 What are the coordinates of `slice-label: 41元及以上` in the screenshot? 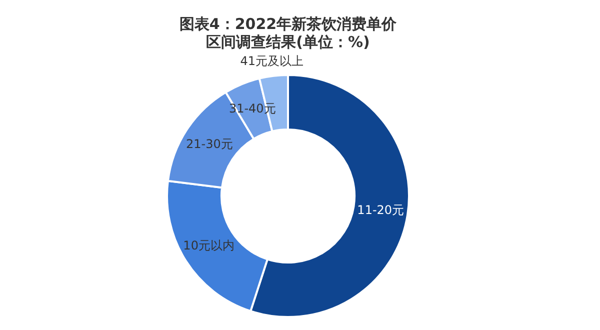 It's located at (272, 61).